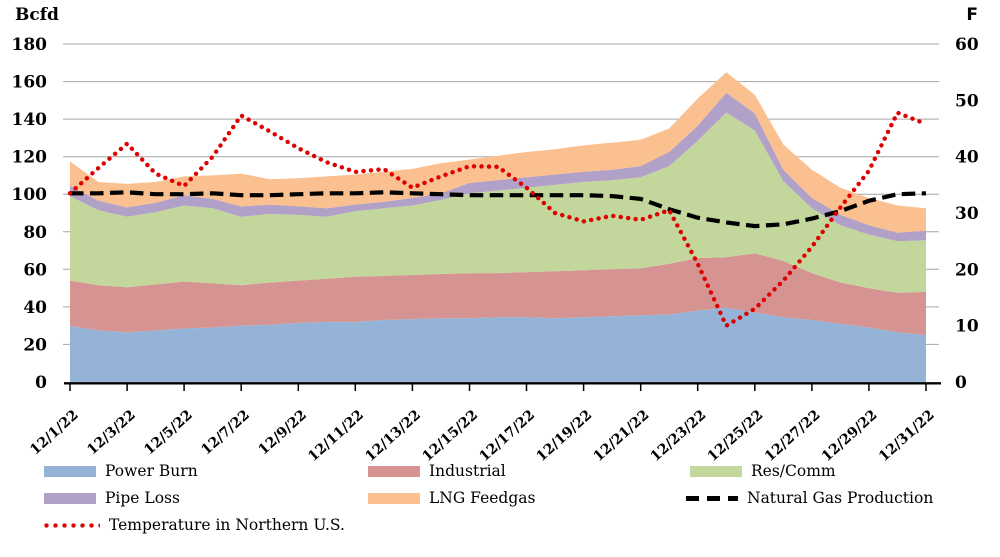  What do you see at coordinates (54, 432) in the screenshot?
I see `x-axis-tick-label: 12/1/22` at bounding box center [54, 432].